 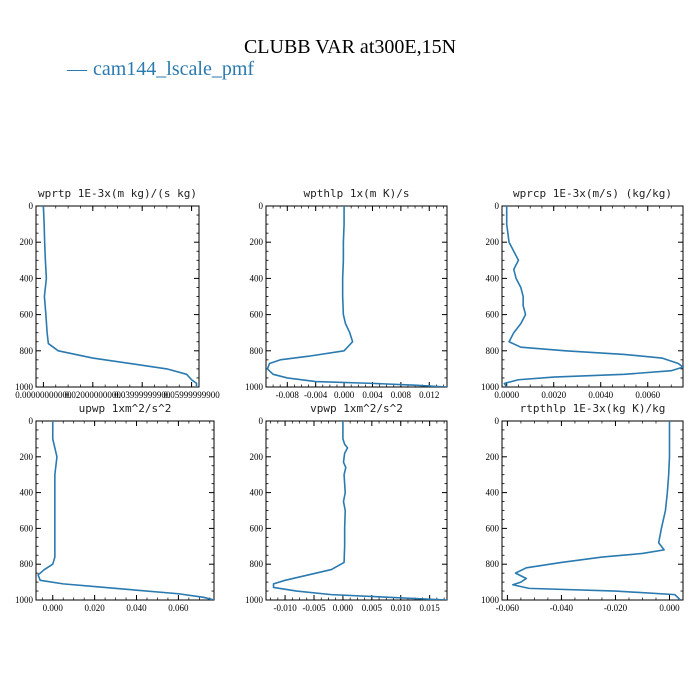 What do you see at coordinates (285, 608) in the screenshot?
I see `x-tick-label: -0.010` at bounding box center [285, 608].